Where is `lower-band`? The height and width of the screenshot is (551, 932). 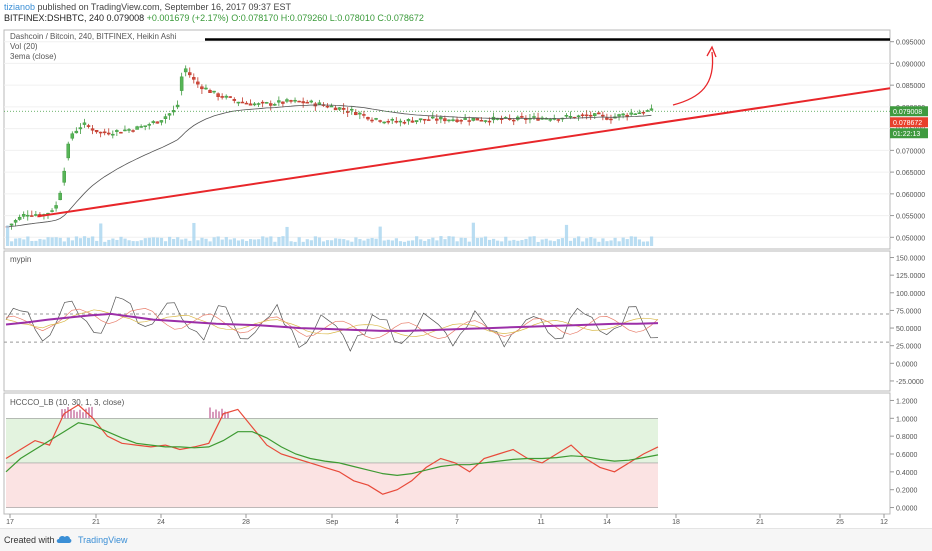
lower-band is located at coordinates (332, 485).